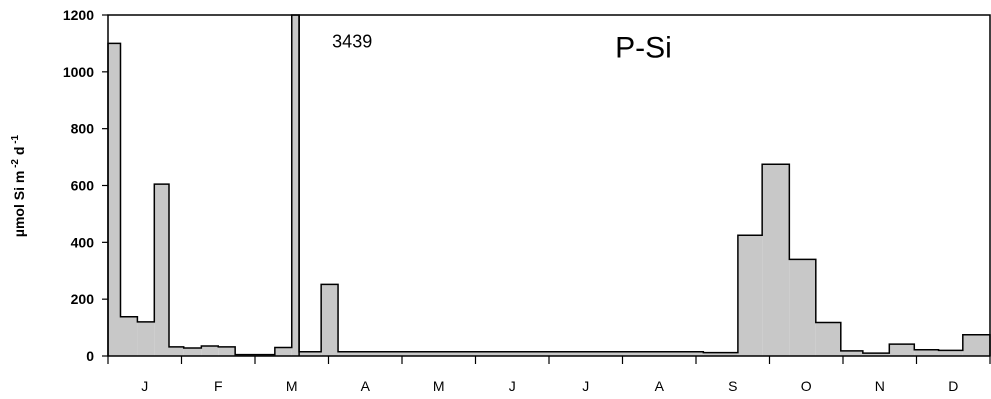 Image resolution: width=991 pixels, height=399 pixels. What do you see at coordinates (352, 42) in the screenshot?
I see `peak-value-label: 3439` at bounding box center [352, 42].